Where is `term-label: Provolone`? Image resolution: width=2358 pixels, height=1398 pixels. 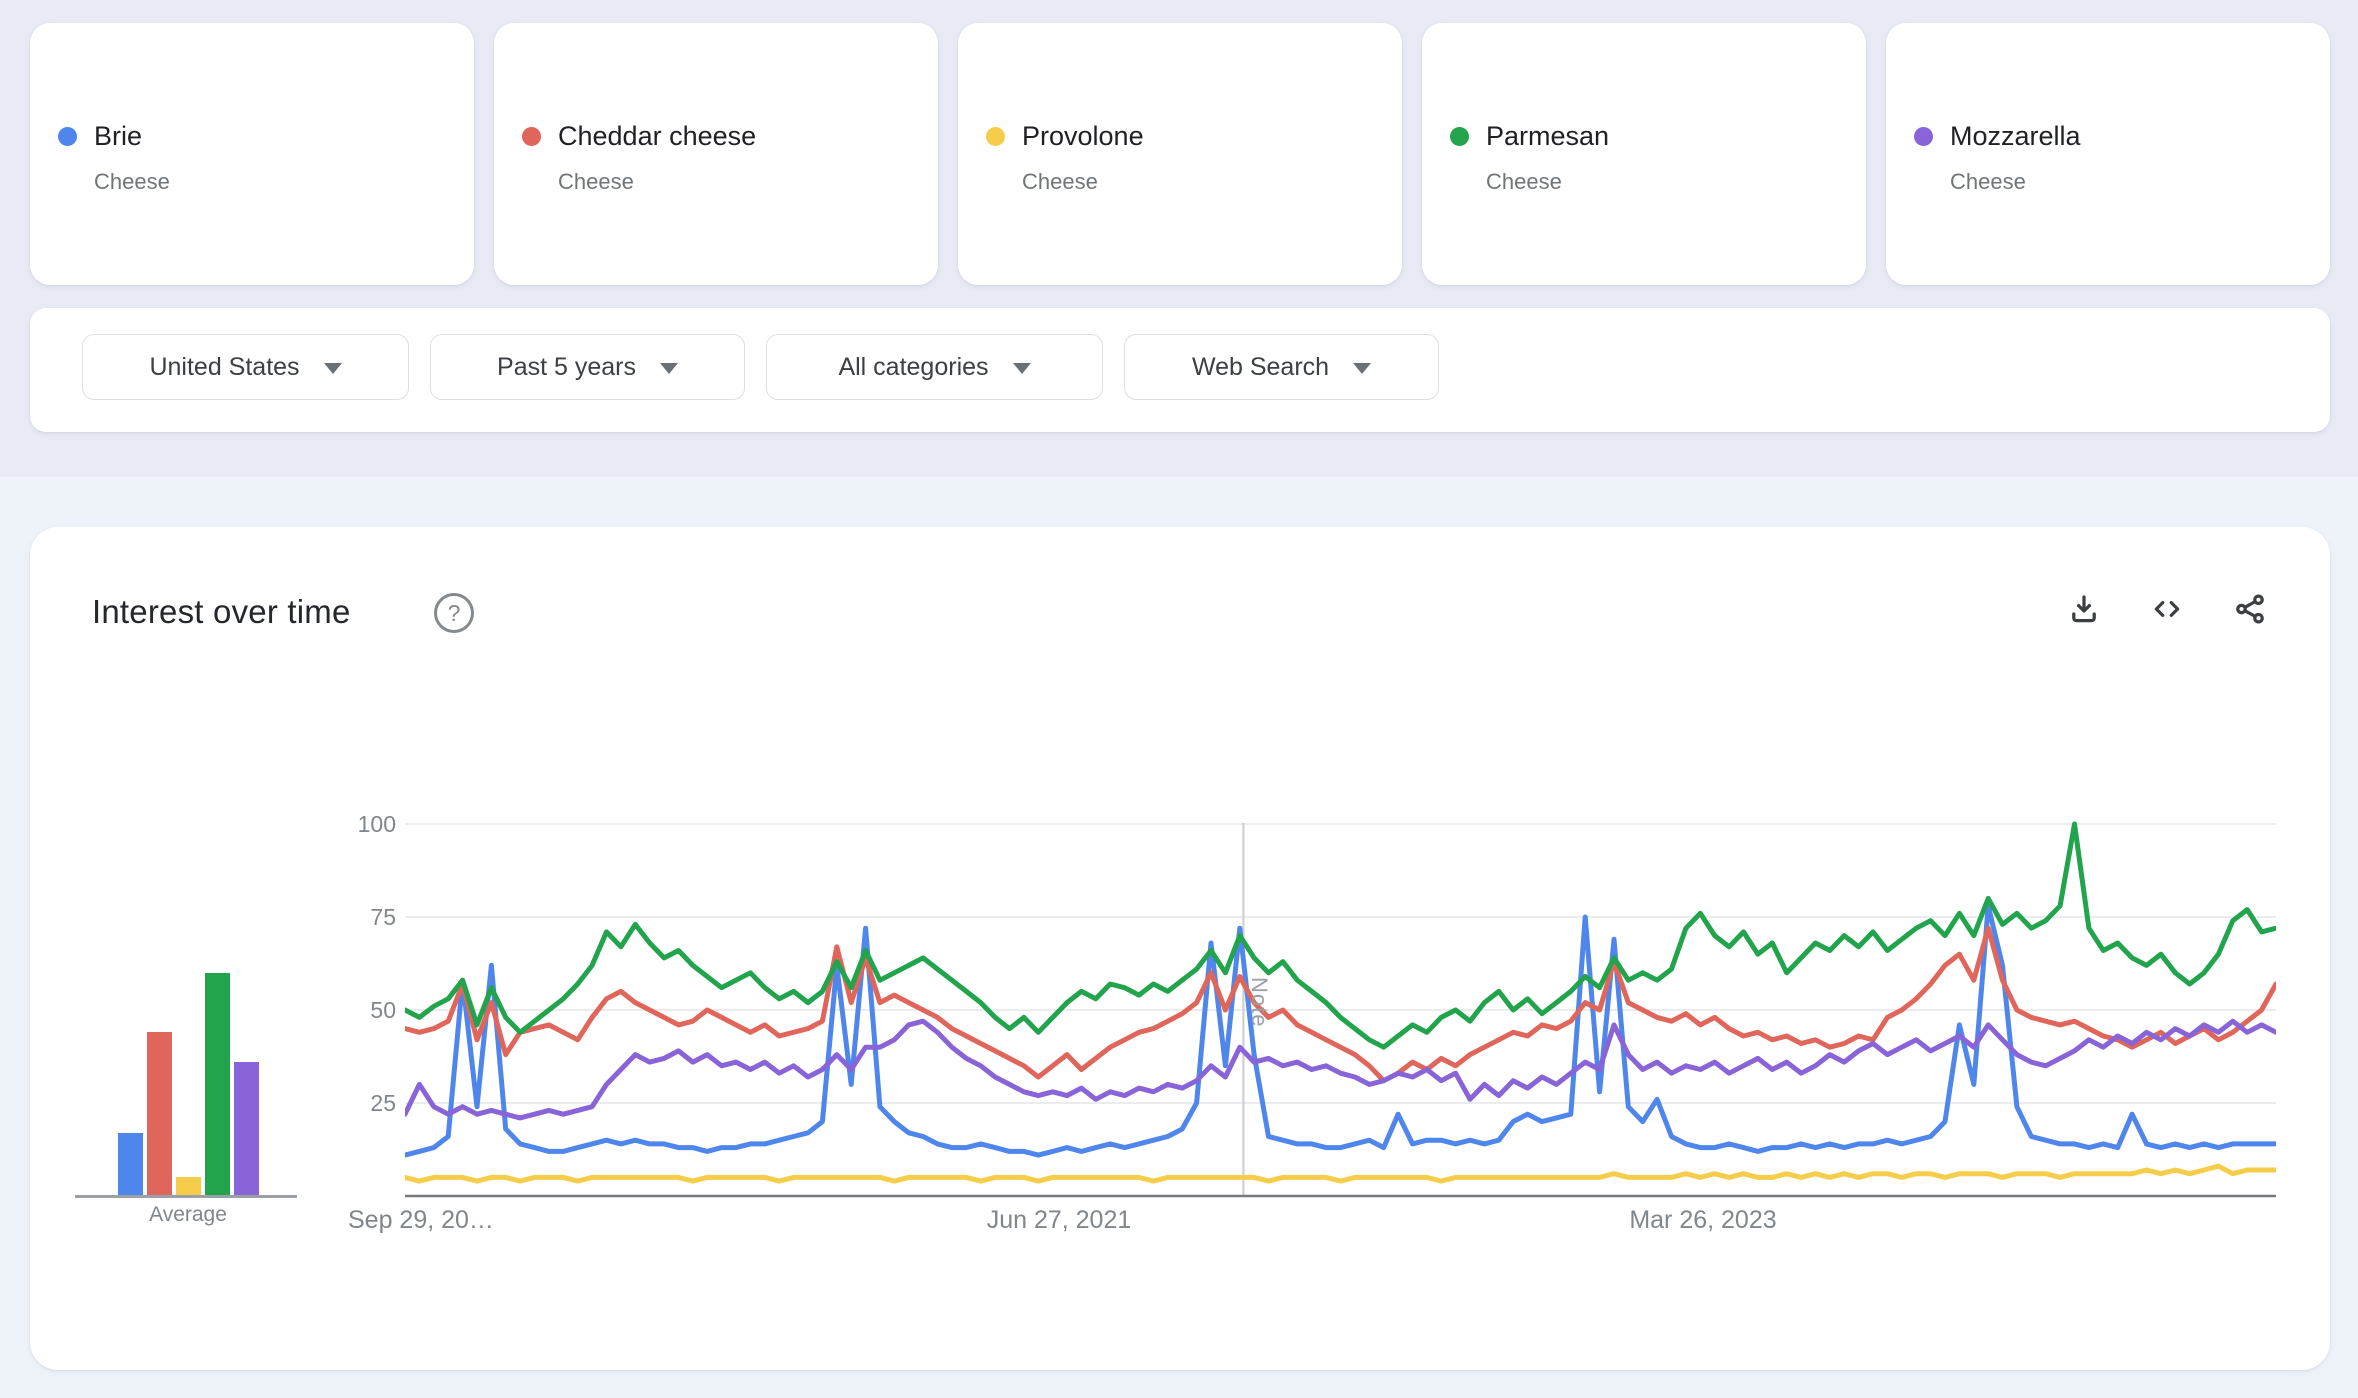
term-label: Provolone is located at coordinates (1083, 136).